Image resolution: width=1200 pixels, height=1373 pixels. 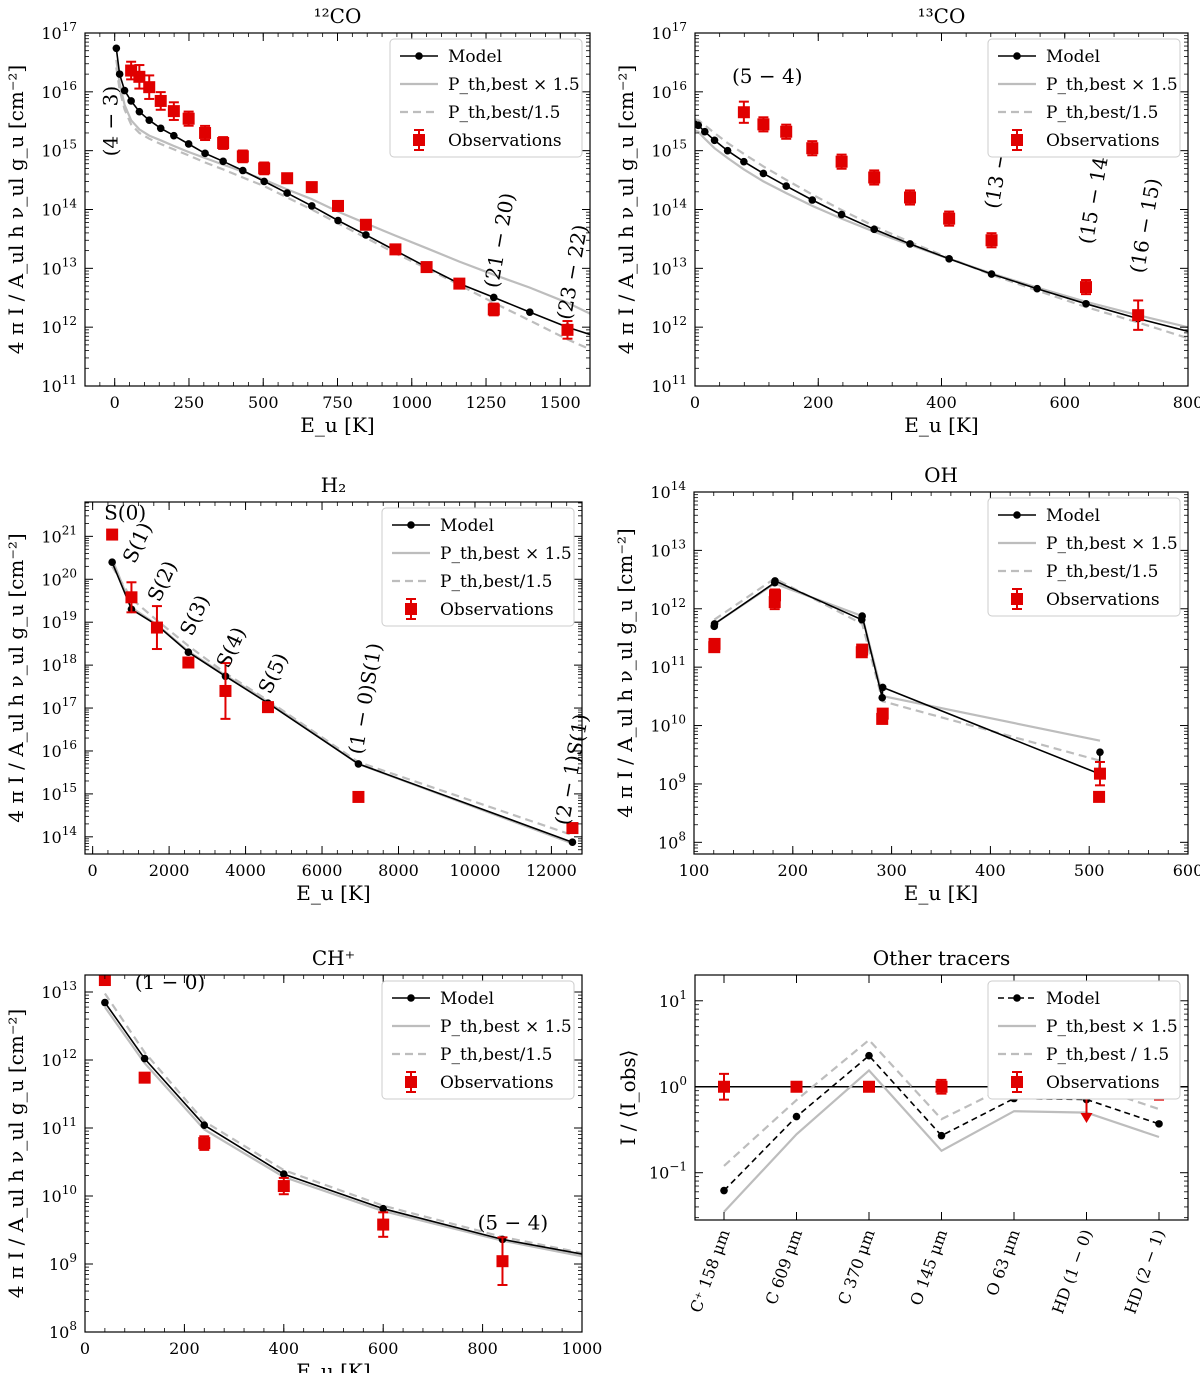 What do you see at coordinates (941, 402) in the screenshot?
I see `x-tick-label: 400` at bounding box center [941, 402].